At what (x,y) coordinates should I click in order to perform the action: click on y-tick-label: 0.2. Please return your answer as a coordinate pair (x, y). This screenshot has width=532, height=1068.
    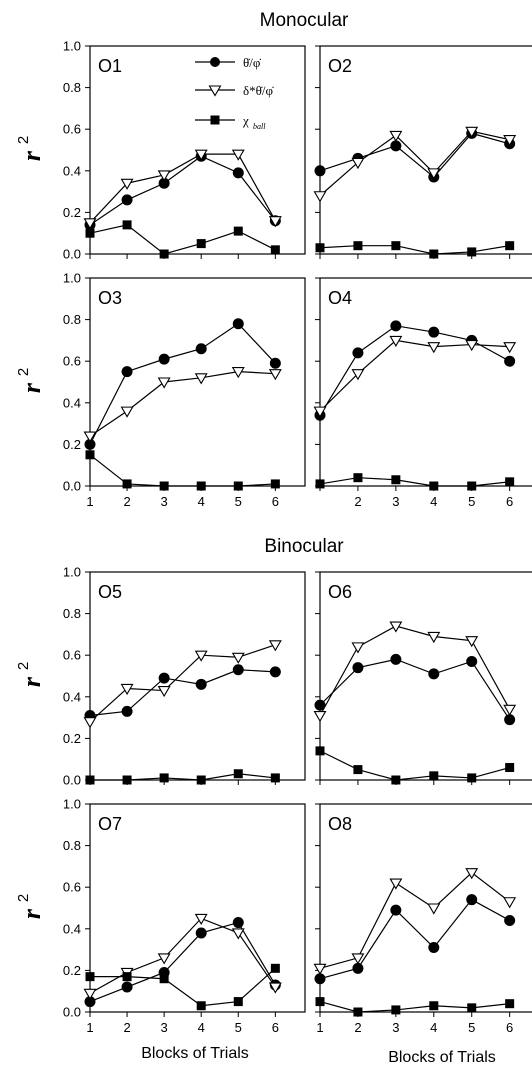
    Looking at the image, I should click on (72, 444).